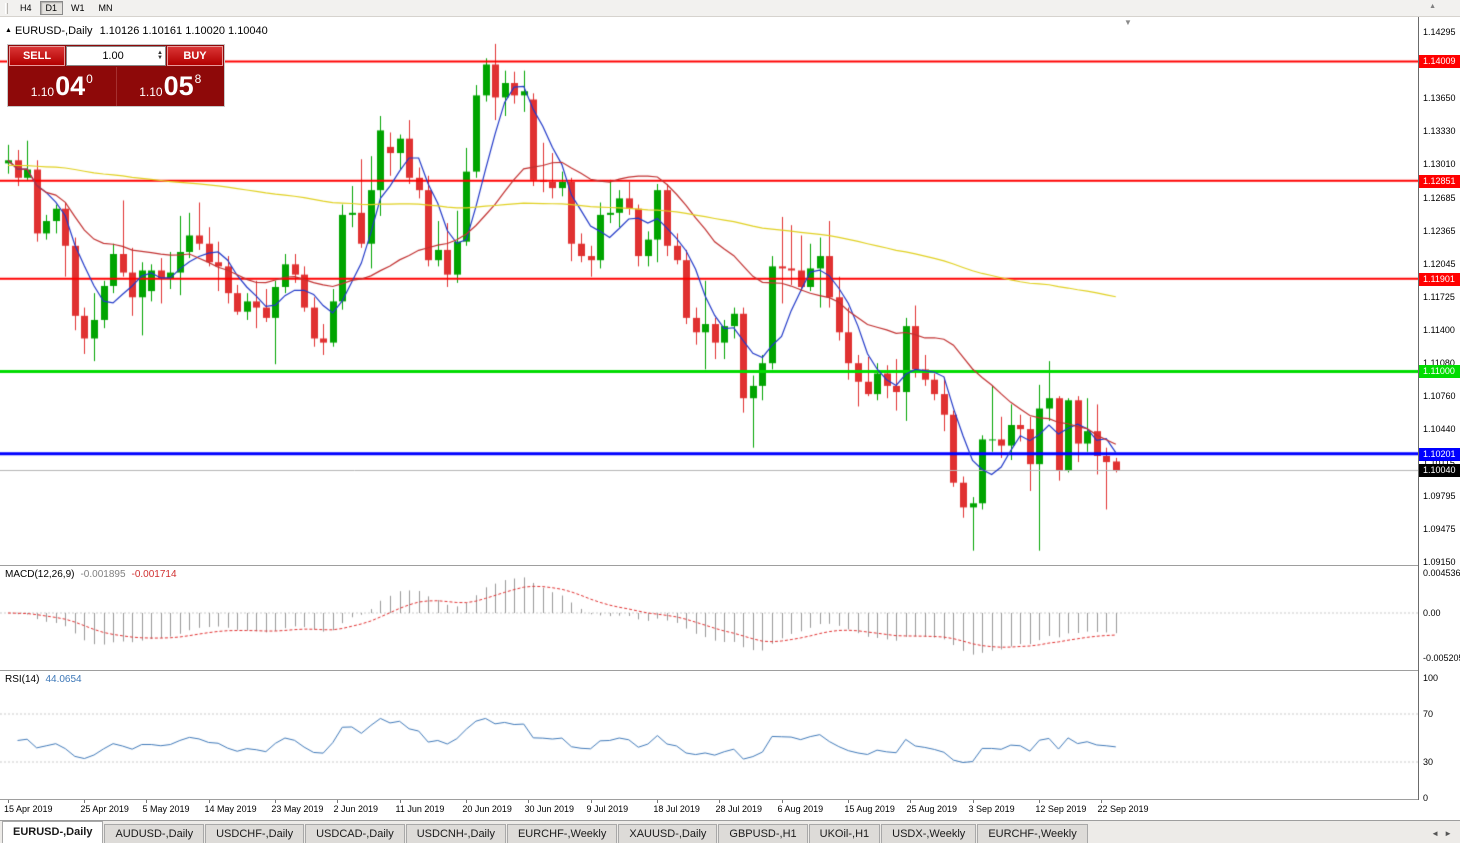  Describe the element at coordinates (26, 8) in the screenshot. I see `timeframe-button-h4: H4` at that location.